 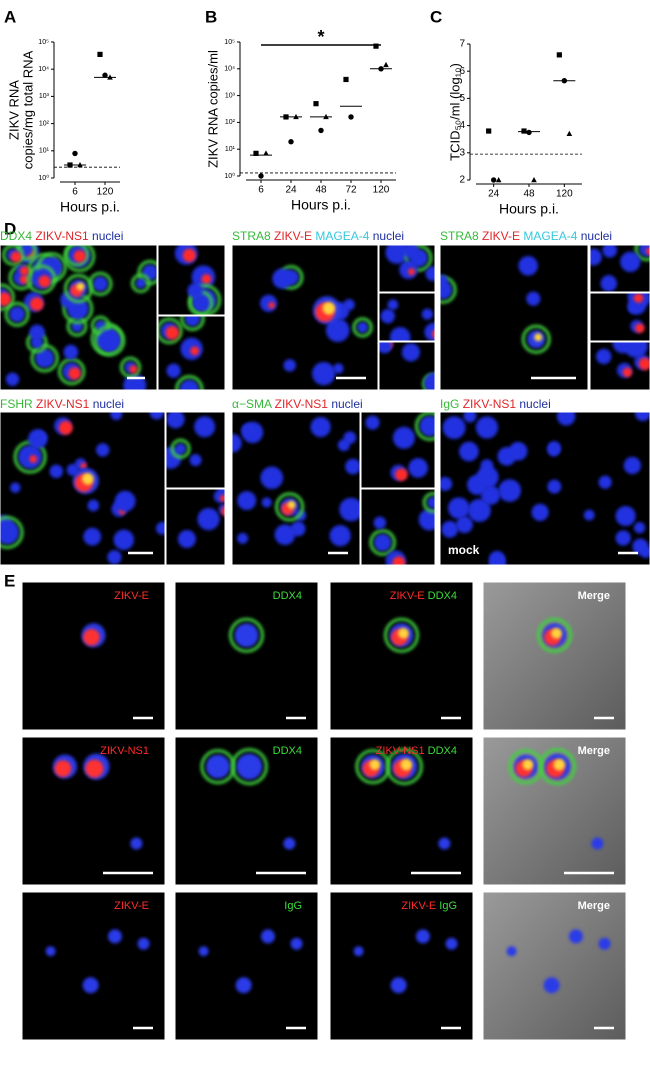 I want to click on channel-label: IgG, so click(x=293, y=906).